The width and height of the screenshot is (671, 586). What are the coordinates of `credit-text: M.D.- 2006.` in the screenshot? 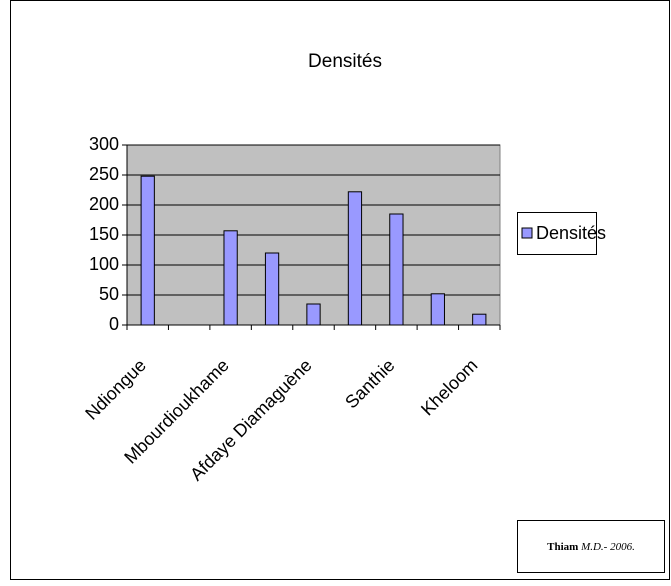 It's located at (607, 547).